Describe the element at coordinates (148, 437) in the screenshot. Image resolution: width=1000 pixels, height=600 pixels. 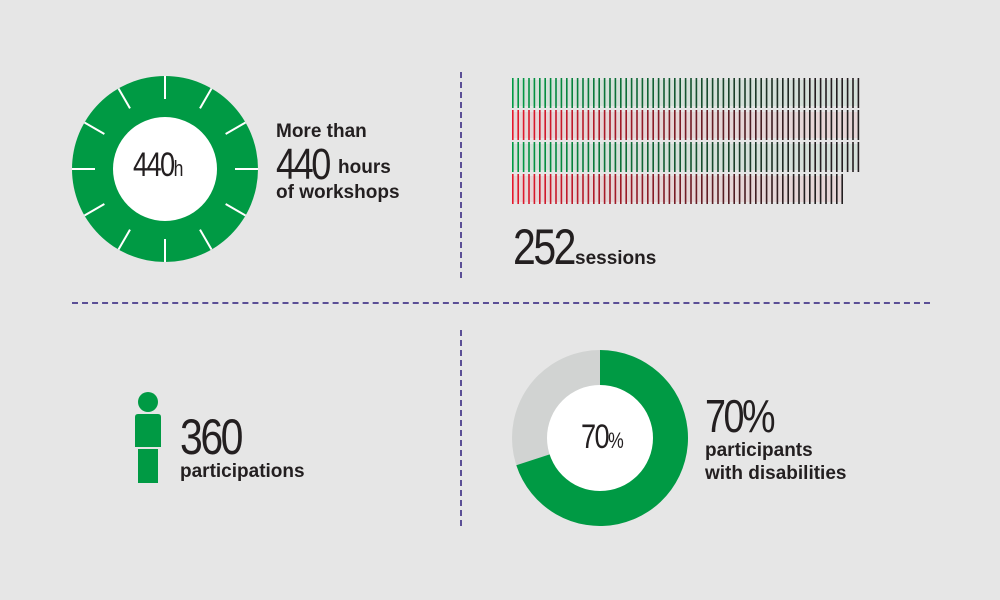
I see `person-icon` at that location.